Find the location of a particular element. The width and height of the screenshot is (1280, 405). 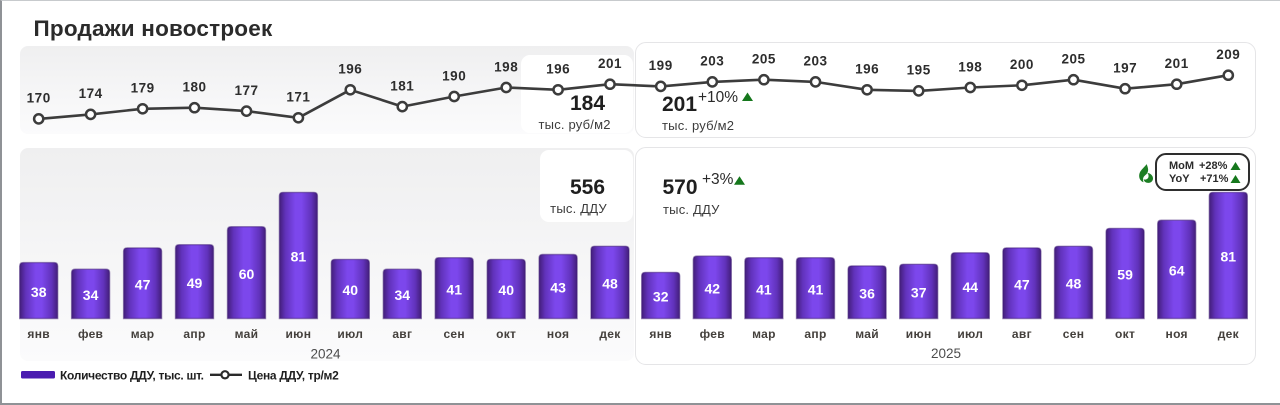

svg-text: 42 is located at coordinates (713, 289).